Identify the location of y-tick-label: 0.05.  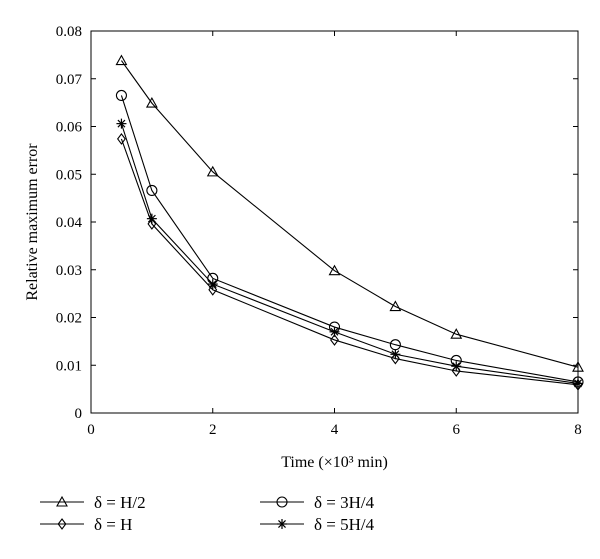
(69, 175).